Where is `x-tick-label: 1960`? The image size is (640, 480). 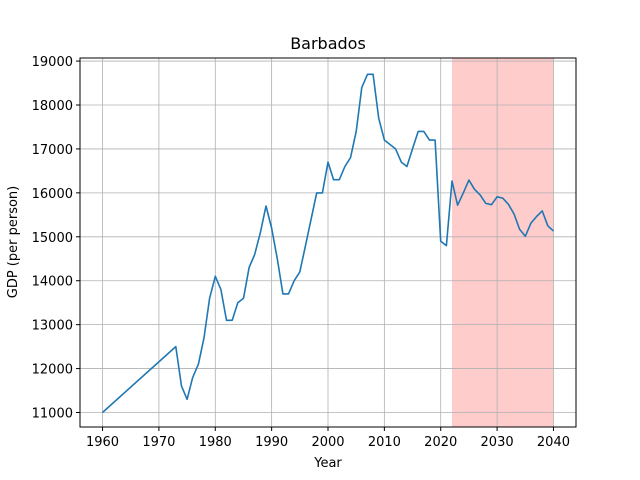 x-tick-label: 1960 is located at coordinates (102, 442).